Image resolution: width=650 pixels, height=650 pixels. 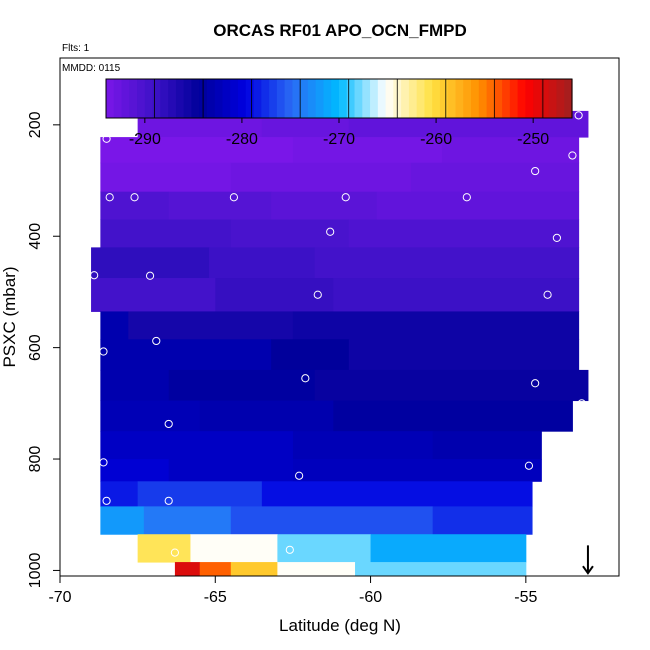 What do you see at coordinates (76, 48) in the screenshot?
I see `flights-note: Flts: 1` at bounding box center [76, 48].